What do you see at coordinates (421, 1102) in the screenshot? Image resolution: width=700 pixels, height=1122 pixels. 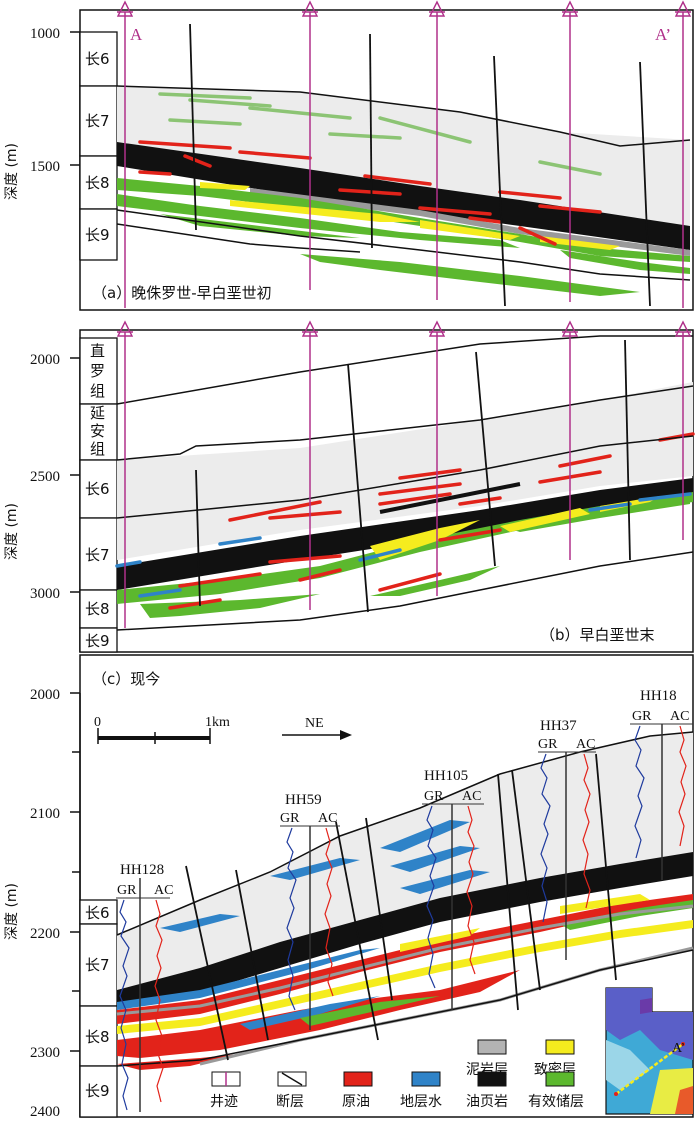 I see `legend-water: 地层水` at bounding box center [421, 1102].